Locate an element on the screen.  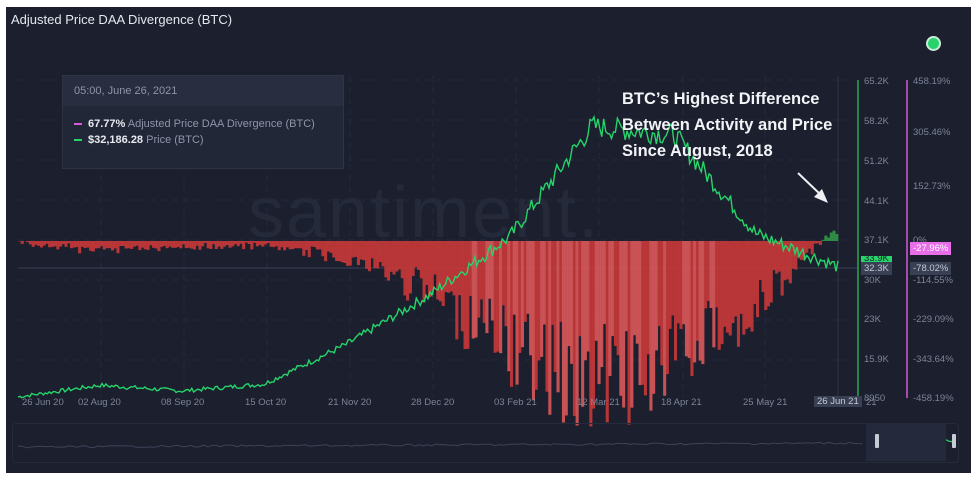
navigator-selection is located at coordinates (906, 442).